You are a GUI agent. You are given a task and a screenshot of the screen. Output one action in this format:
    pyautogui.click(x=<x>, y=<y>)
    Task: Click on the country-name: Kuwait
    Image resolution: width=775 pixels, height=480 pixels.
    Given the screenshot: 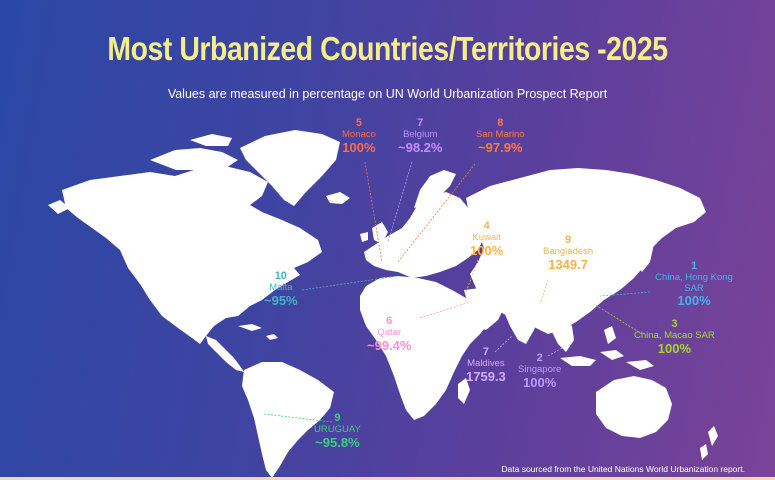 What is the action you would take?
    pyautogui.click(x=486, y=237)
    